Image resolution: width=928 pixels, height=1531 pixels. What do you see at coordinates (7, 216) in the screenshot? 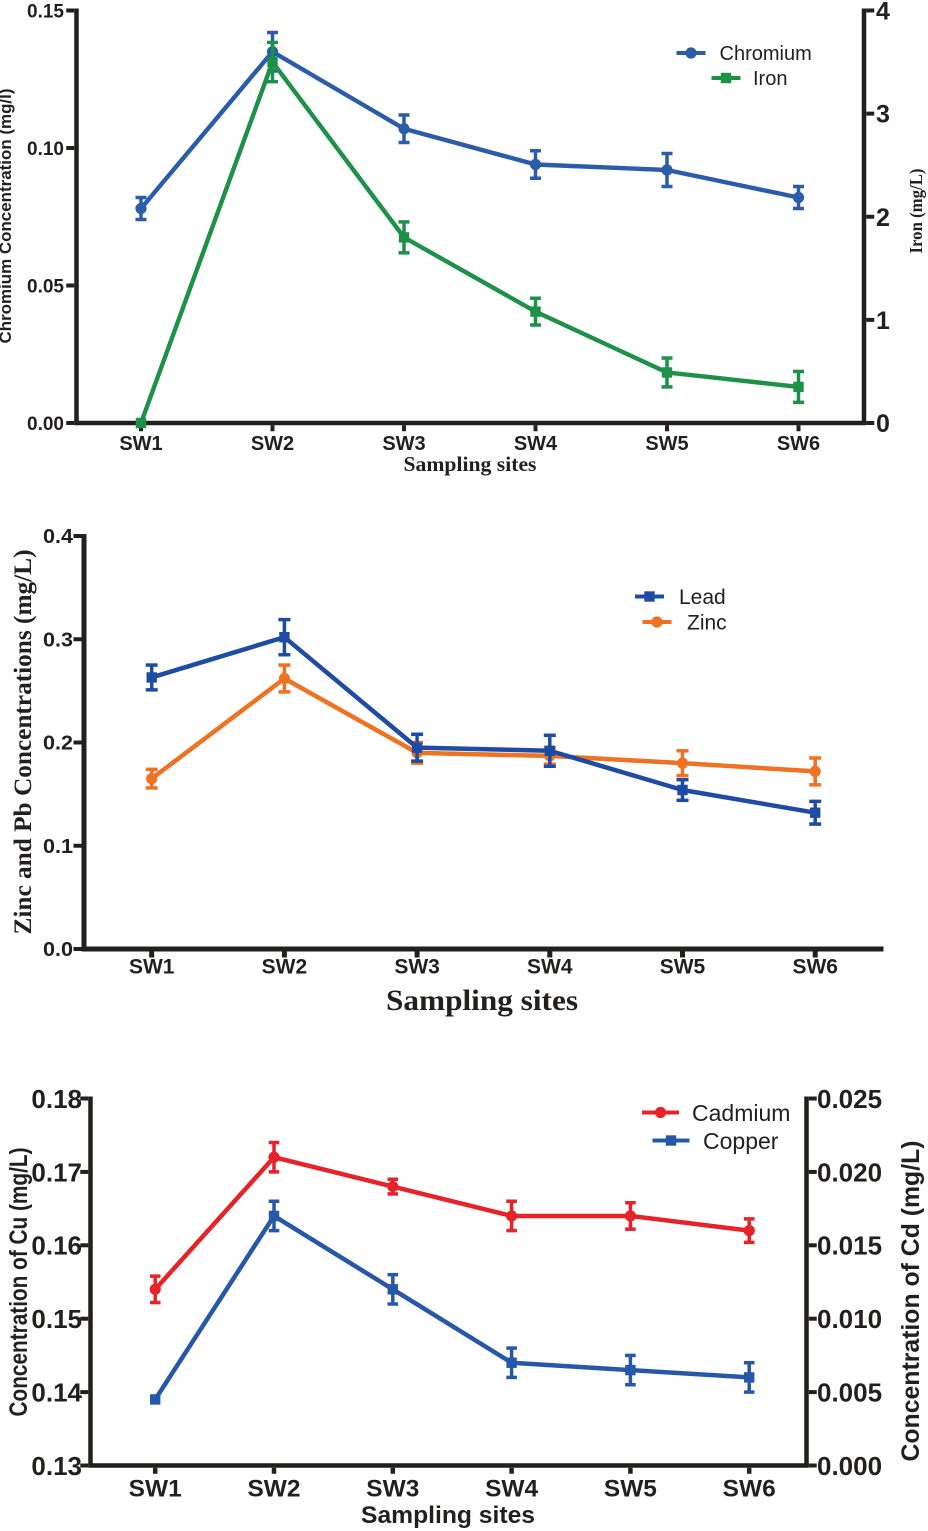
I see `left-axis-title: Chromium Concentration (mg/l)` at bounding box center [7, 216].